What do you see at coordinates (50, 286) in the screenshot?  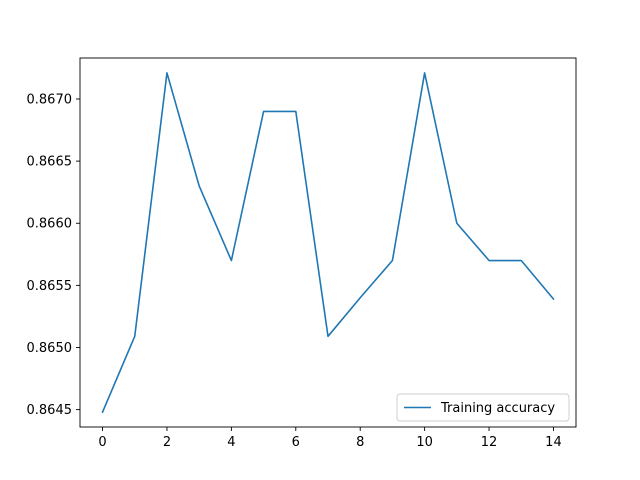 I see `y-tick-label-0.8655: 0.8655` at bounding box center [50, 286].